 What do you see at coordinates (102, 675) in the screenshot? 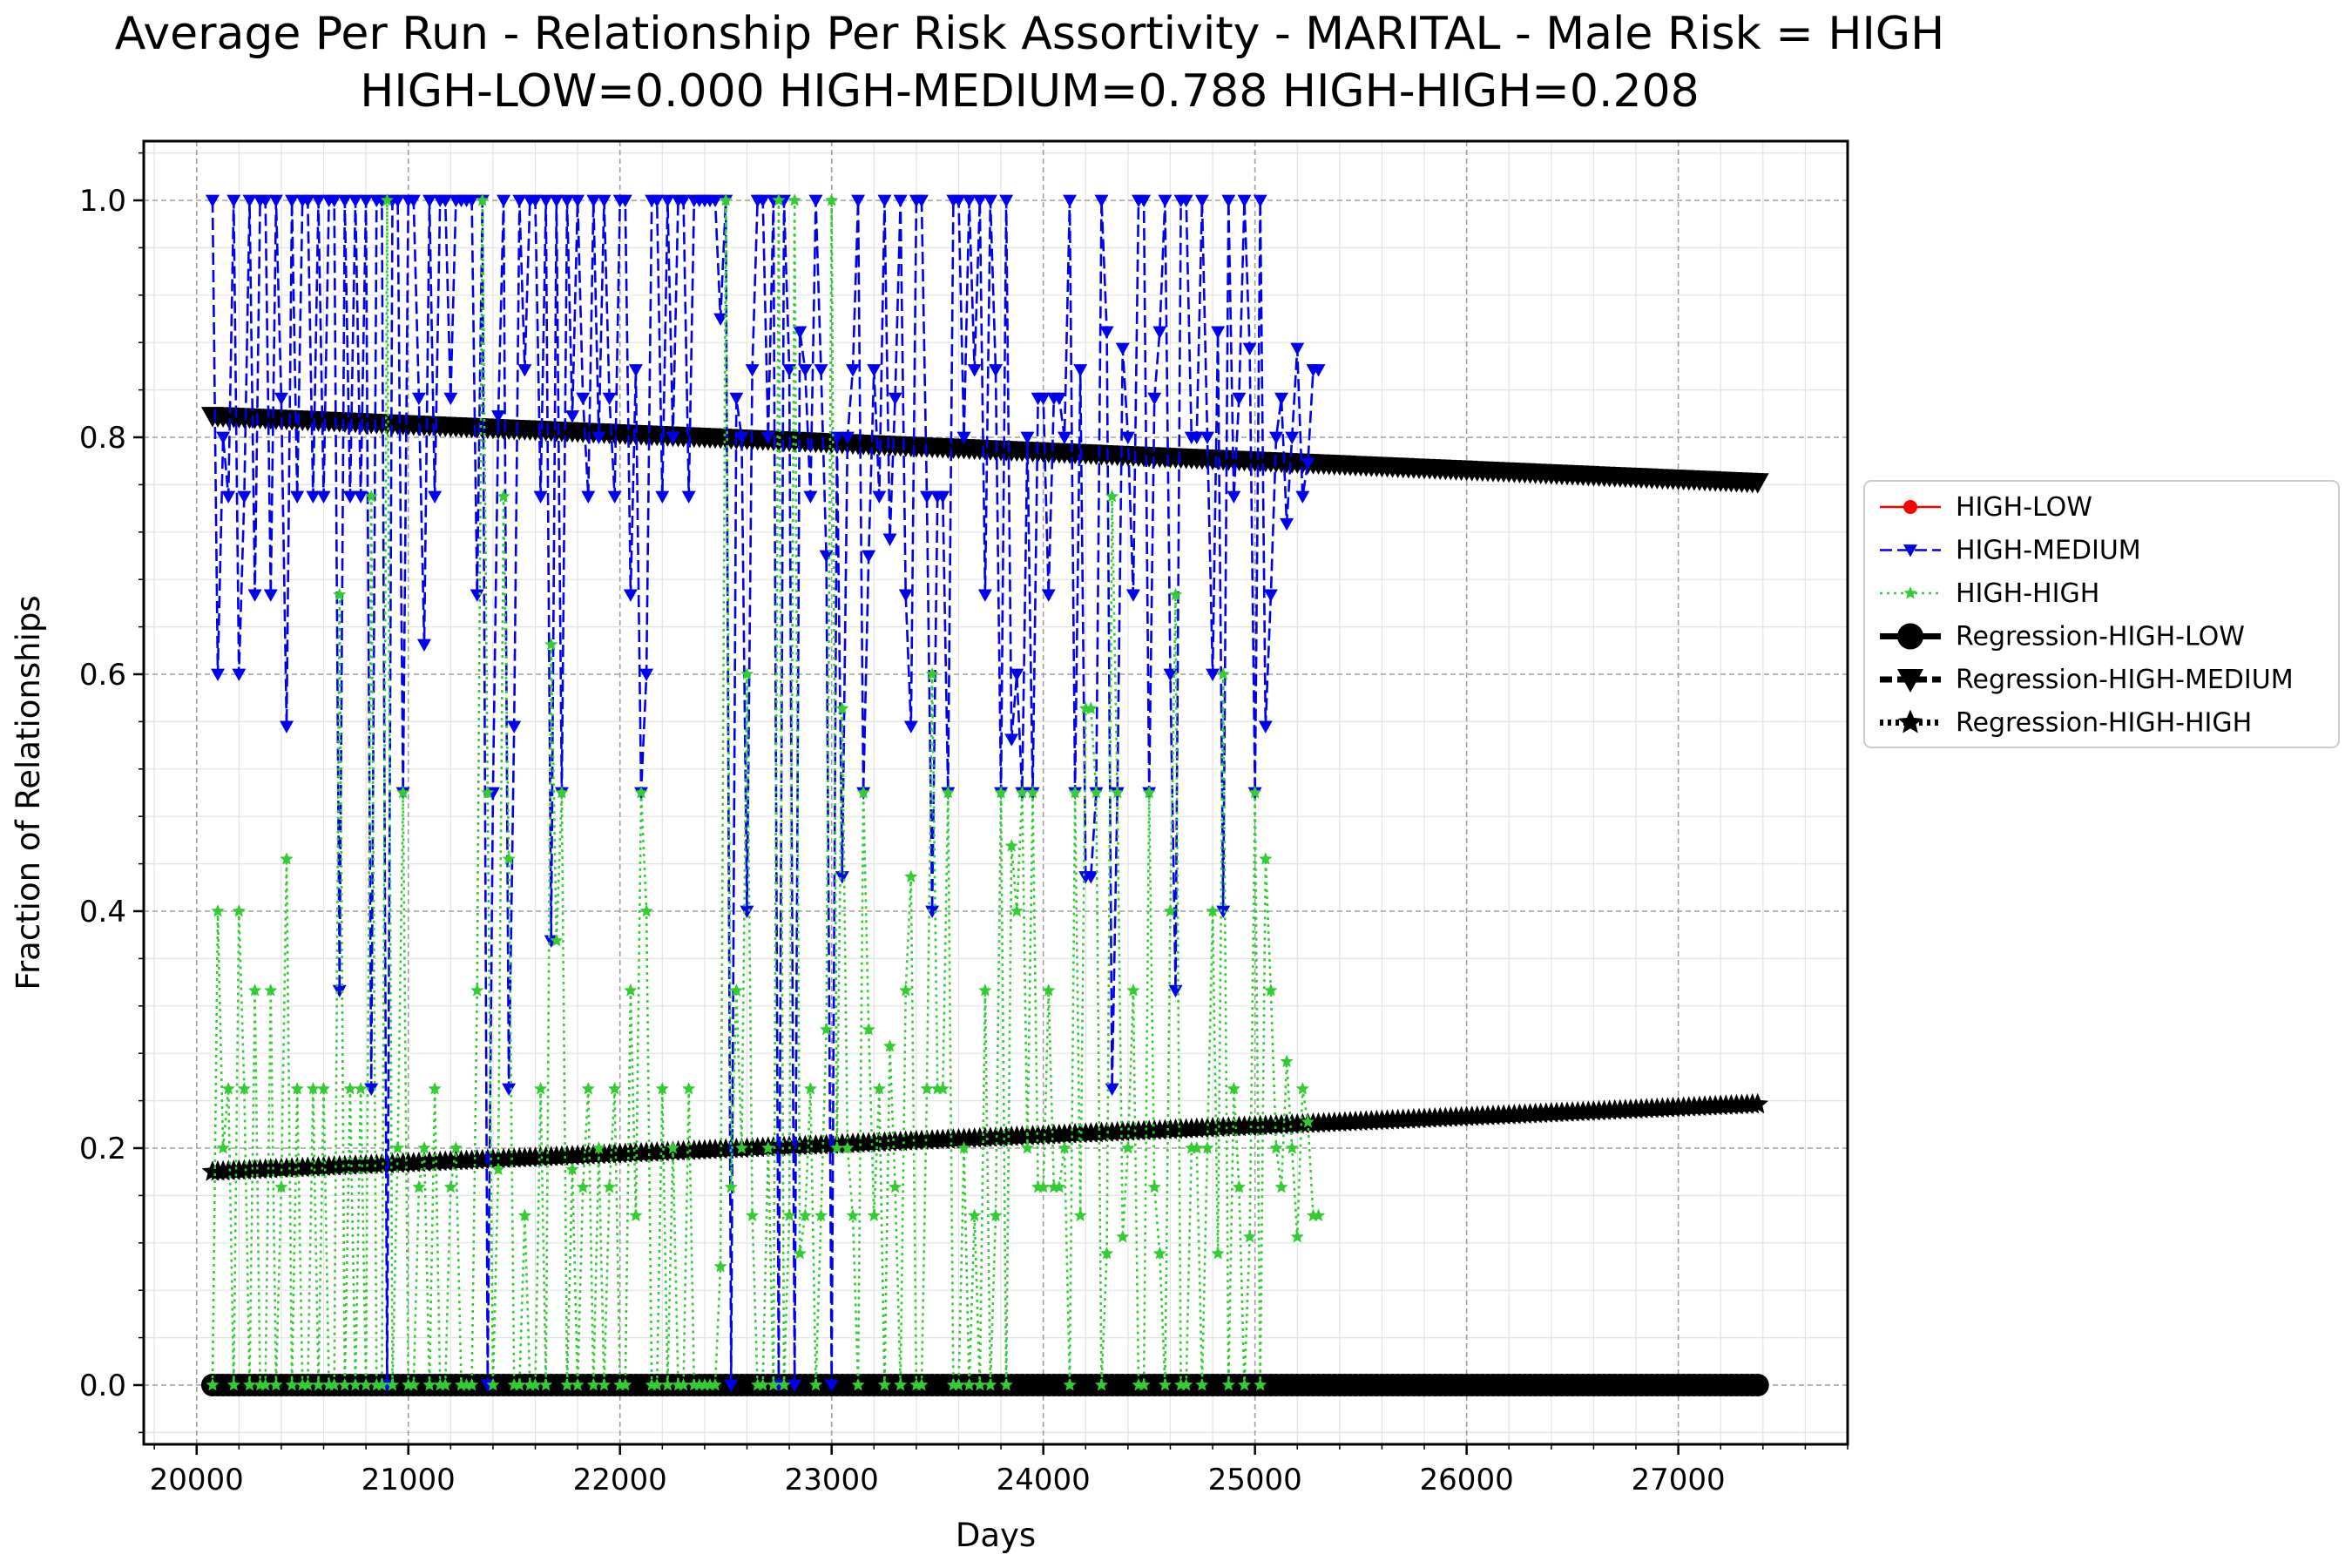
I see `y-tick-label: 0.6` at bounding box center [102, 675].